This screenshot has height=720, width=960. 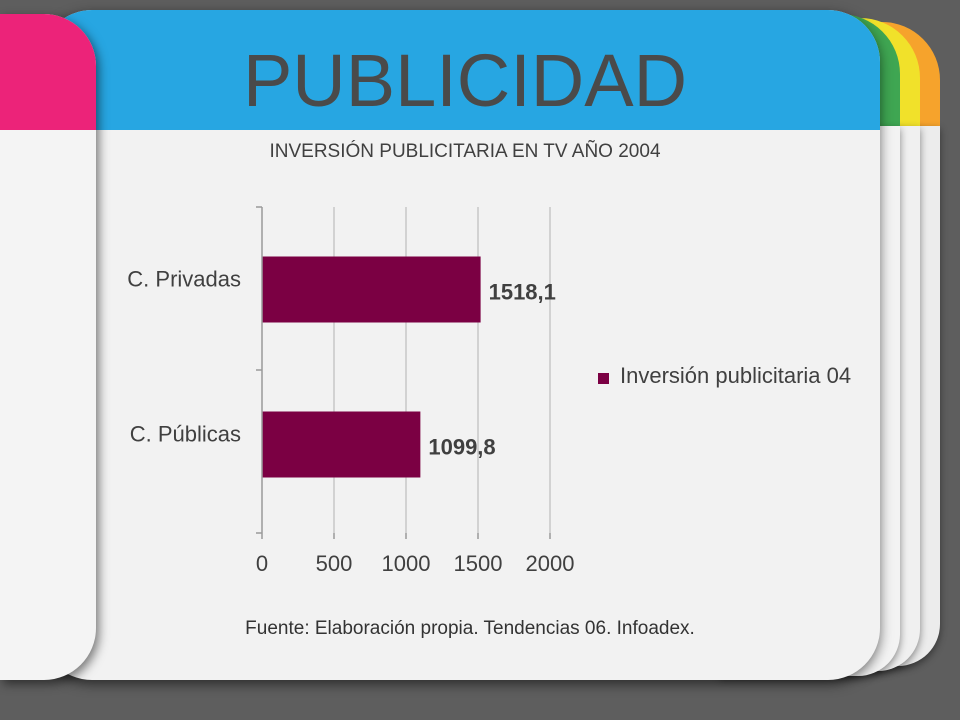 What do you see at coordinates (465, 80) in the screenshot?
I see `page-title: PUBLICIDAD` at bounding box center [465, 80].